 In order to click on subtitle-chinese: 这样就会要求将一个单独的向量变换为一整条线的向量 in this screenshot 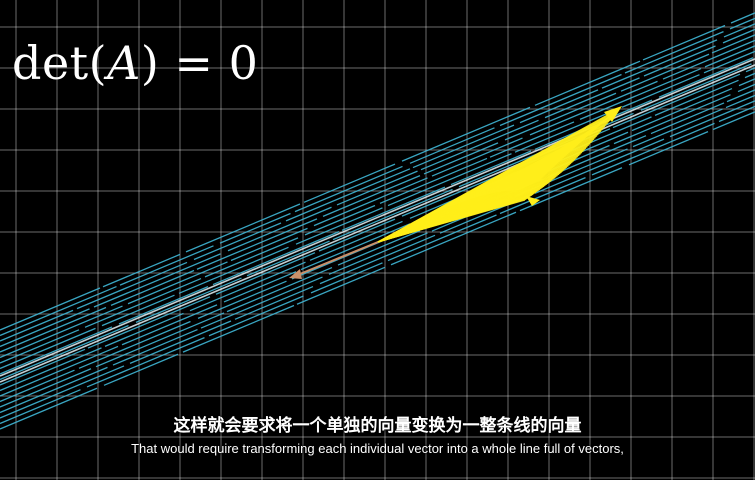, I will do `click(377, 426)`.